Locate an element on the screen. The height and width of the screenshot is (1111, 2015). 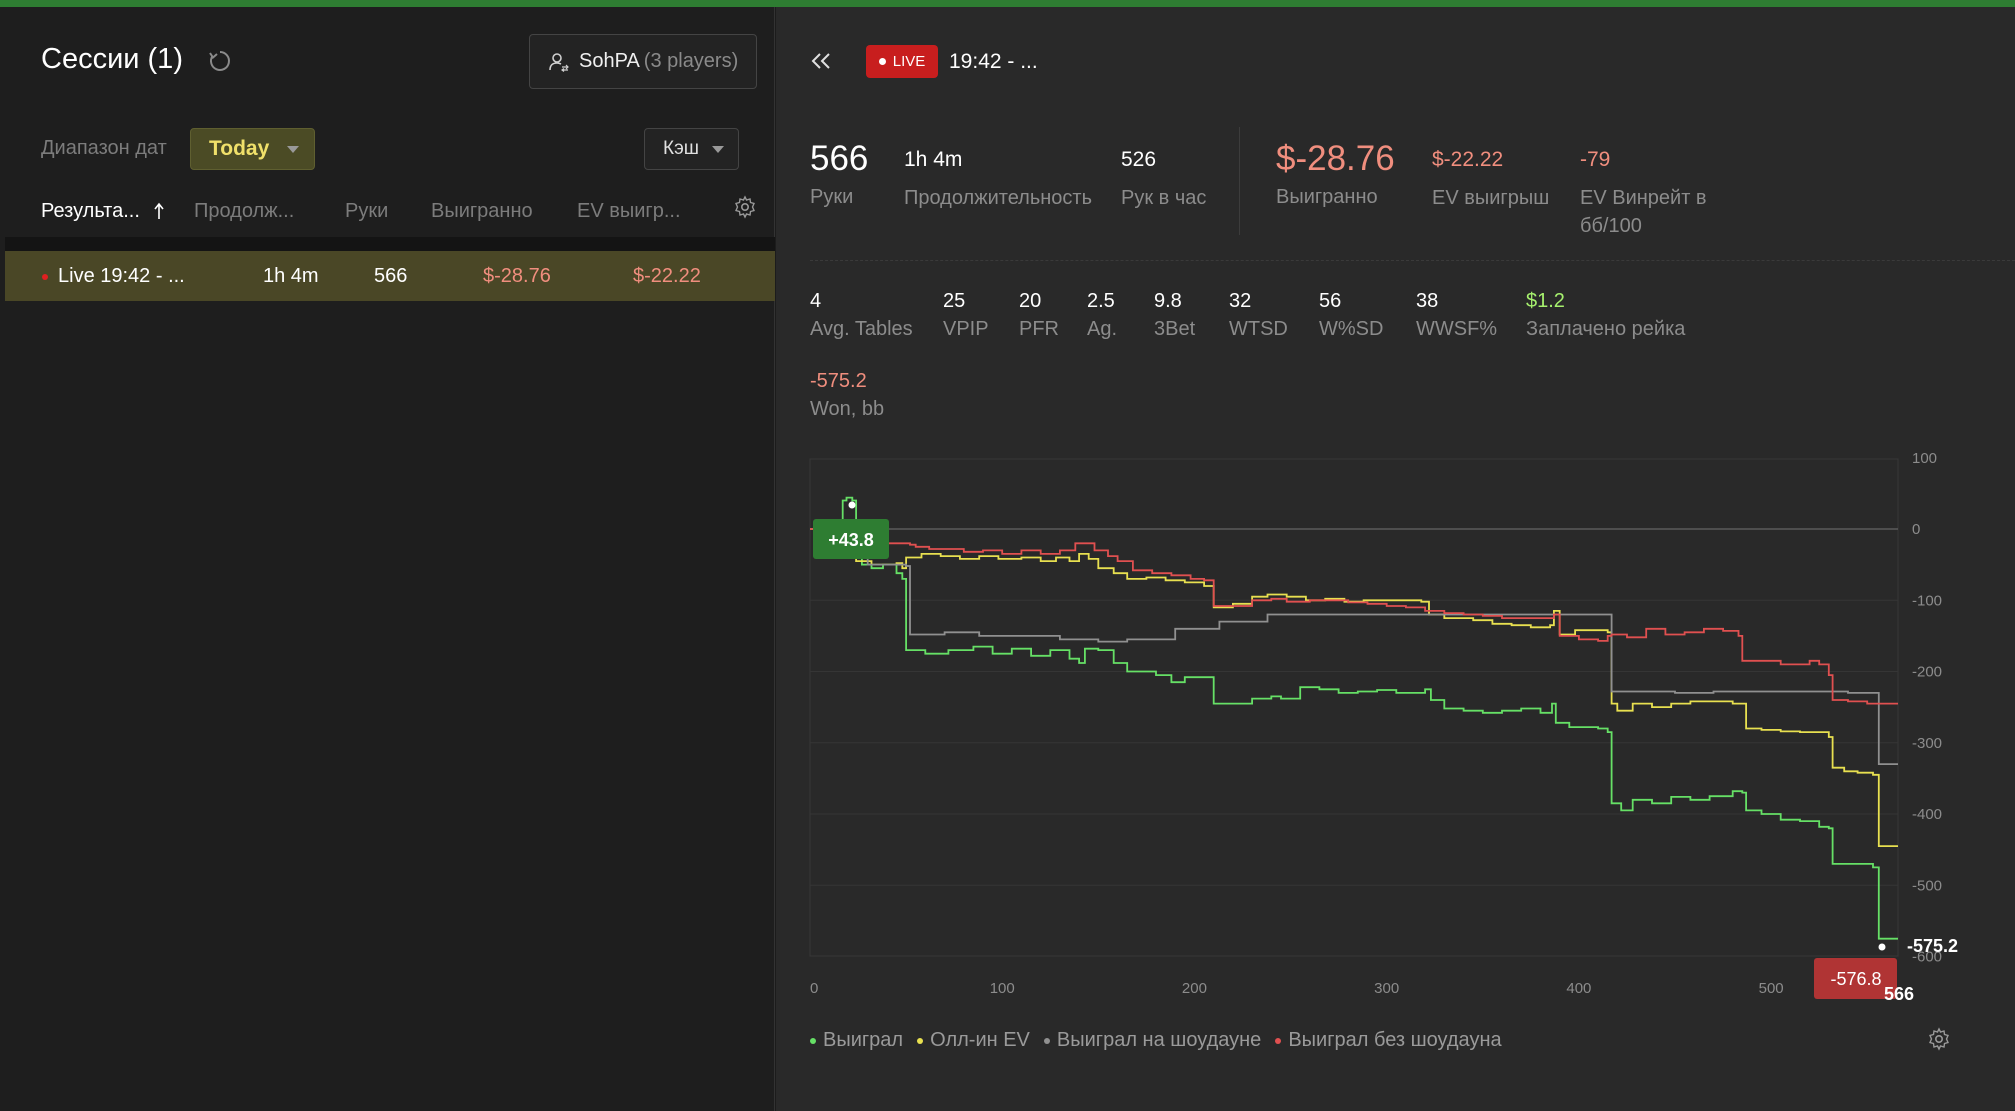
y-tick-label: 100 is located at coordinates (1924, 458).